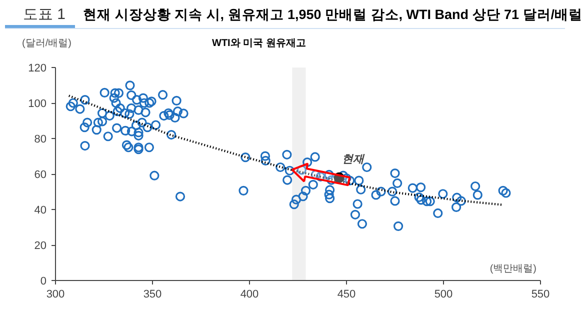  What do you see at coordinates (333, 14) in the screenshot?
I see `chart-title: 현재 시장상황 지속 시, 원유재고 1,950 만배럴 감소, WTI Band 상단 71 달러/배럴` at bounding box center [333, 14].